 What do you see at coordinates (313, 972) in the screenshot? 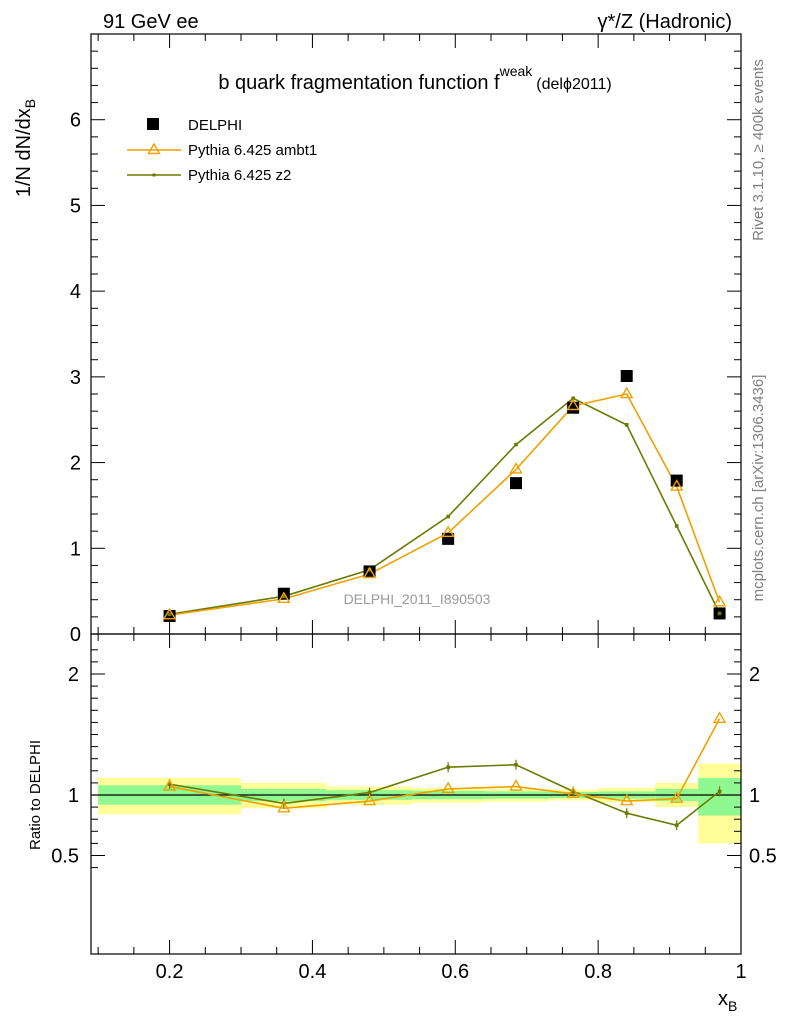
I see `x-tick-label: 0.4` at bounding box center [313, 972].